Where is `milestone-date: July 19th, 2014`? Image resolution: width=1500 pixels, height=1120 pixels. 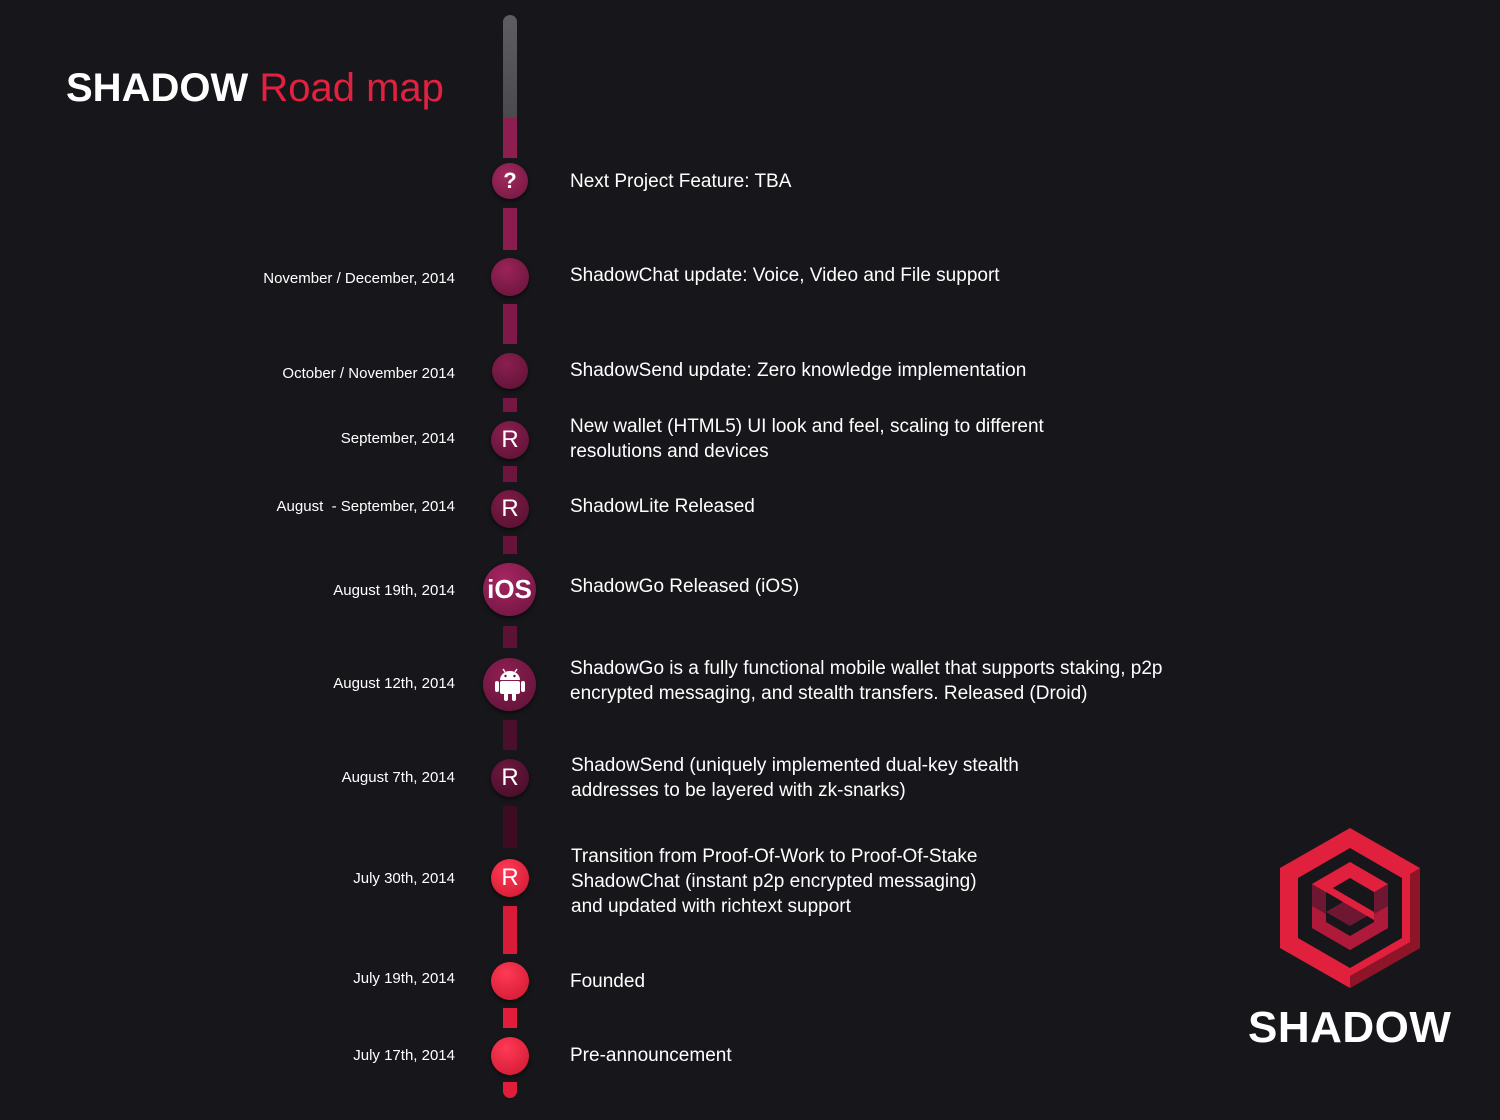 milestone-date: July 19th, 2014 is located at coordinates (404, 978).